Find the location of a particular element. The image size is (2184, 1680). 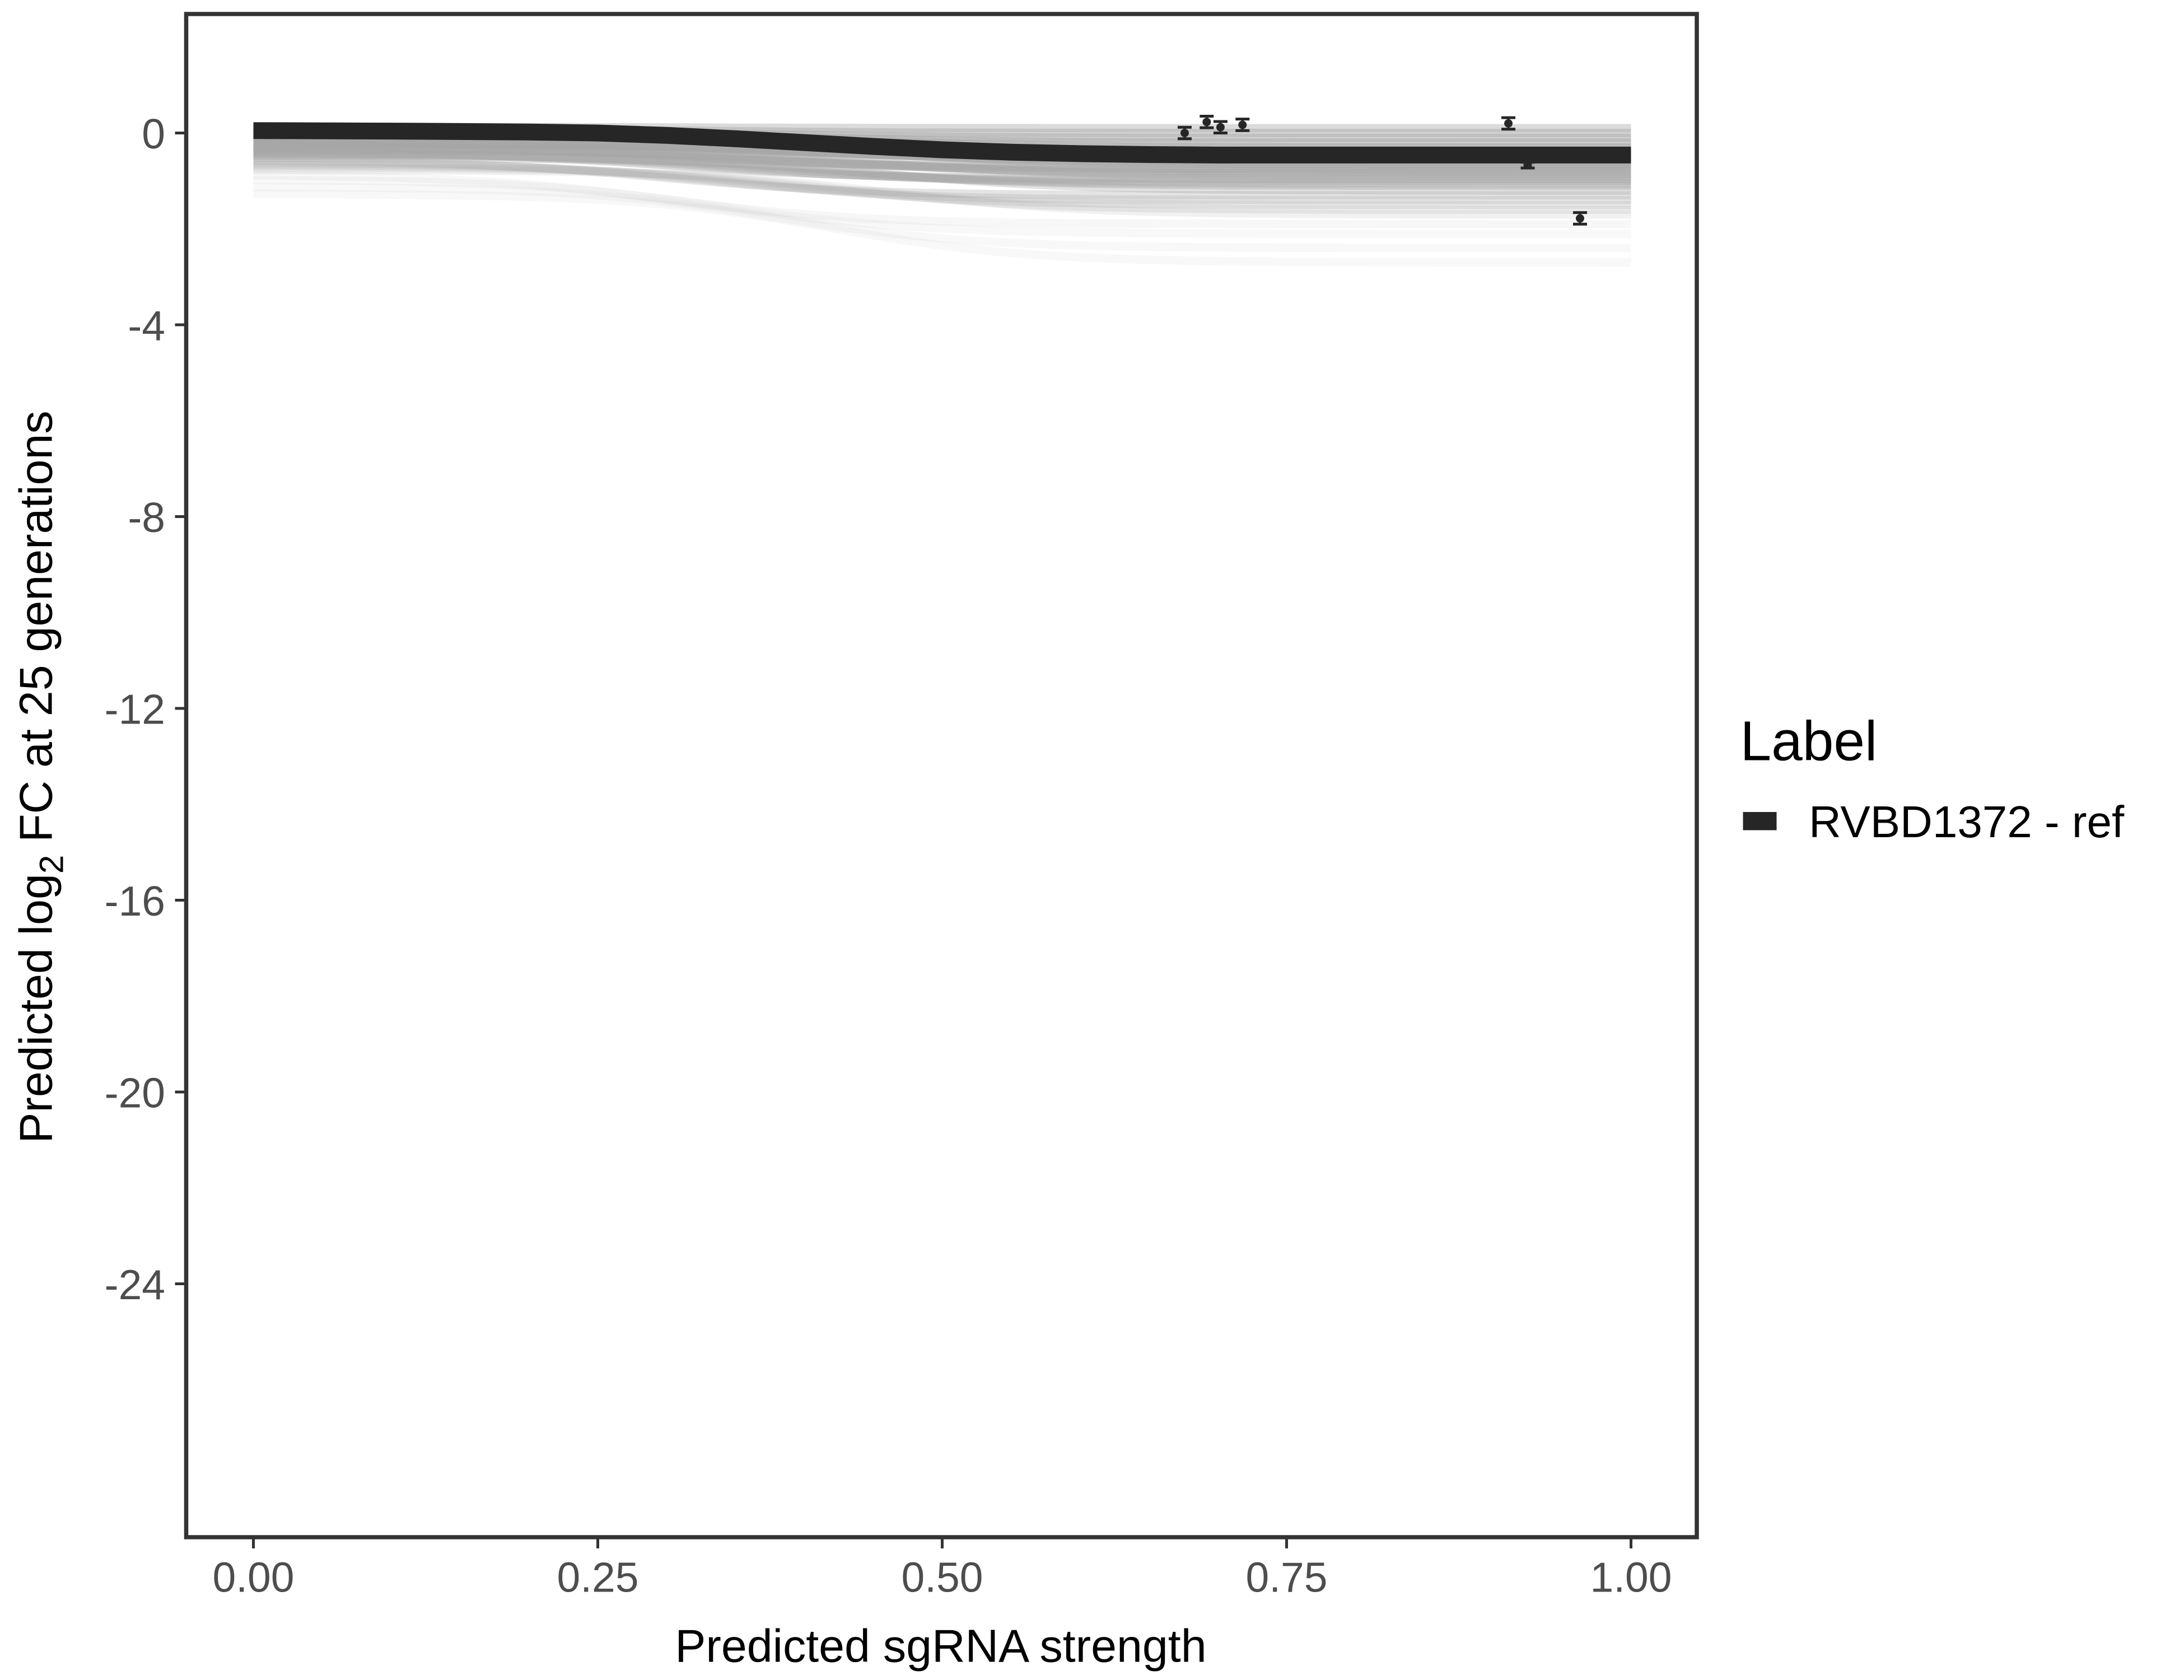

legend-key-main is located at coordinates (1760, 821).